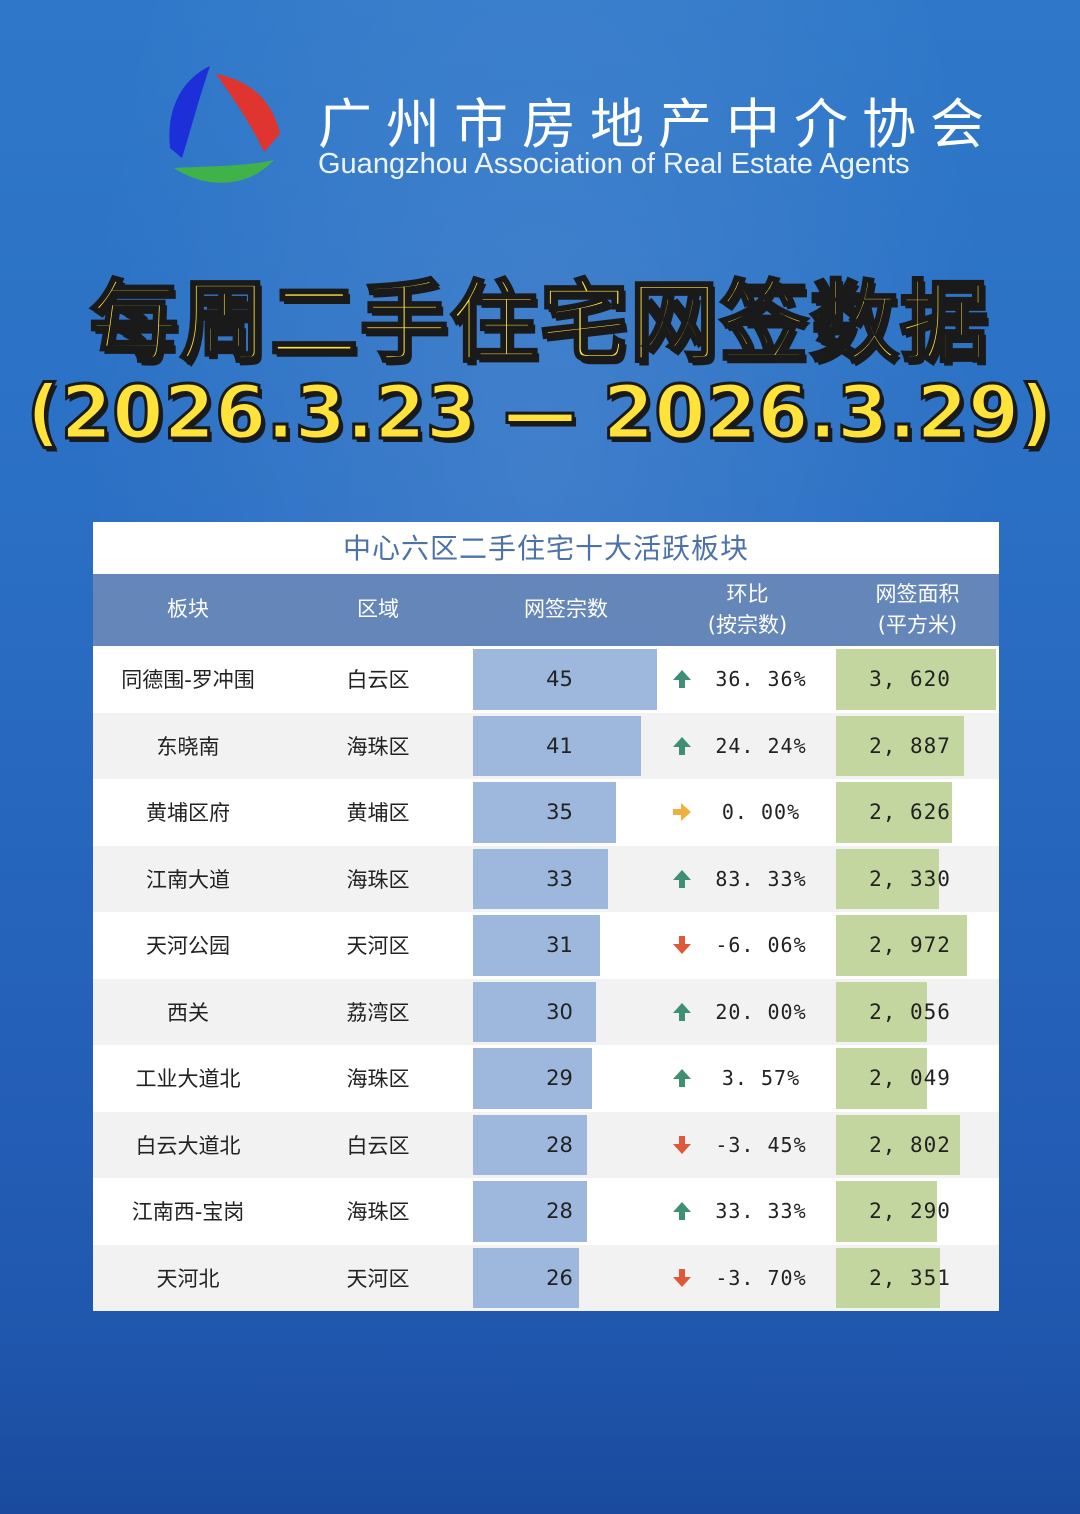  I want to click on area-value: 2, 972, so click(910, 945).